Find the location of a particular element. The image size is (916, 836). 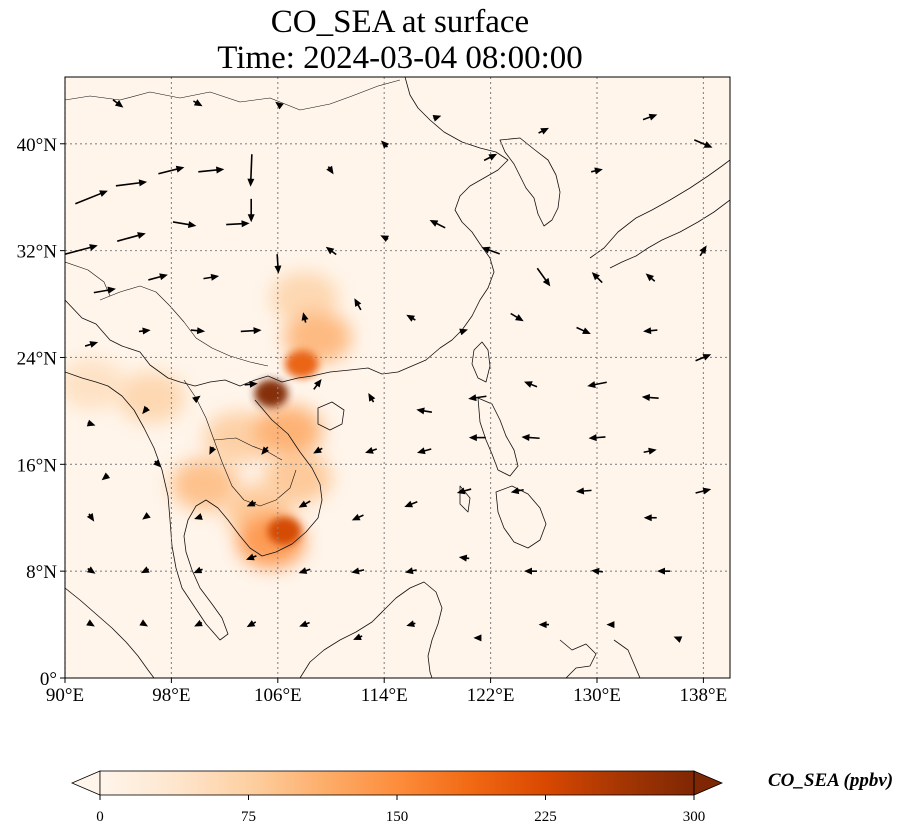

colorbar: 0 75 150 225 300 is located at coordinates (397, 797).